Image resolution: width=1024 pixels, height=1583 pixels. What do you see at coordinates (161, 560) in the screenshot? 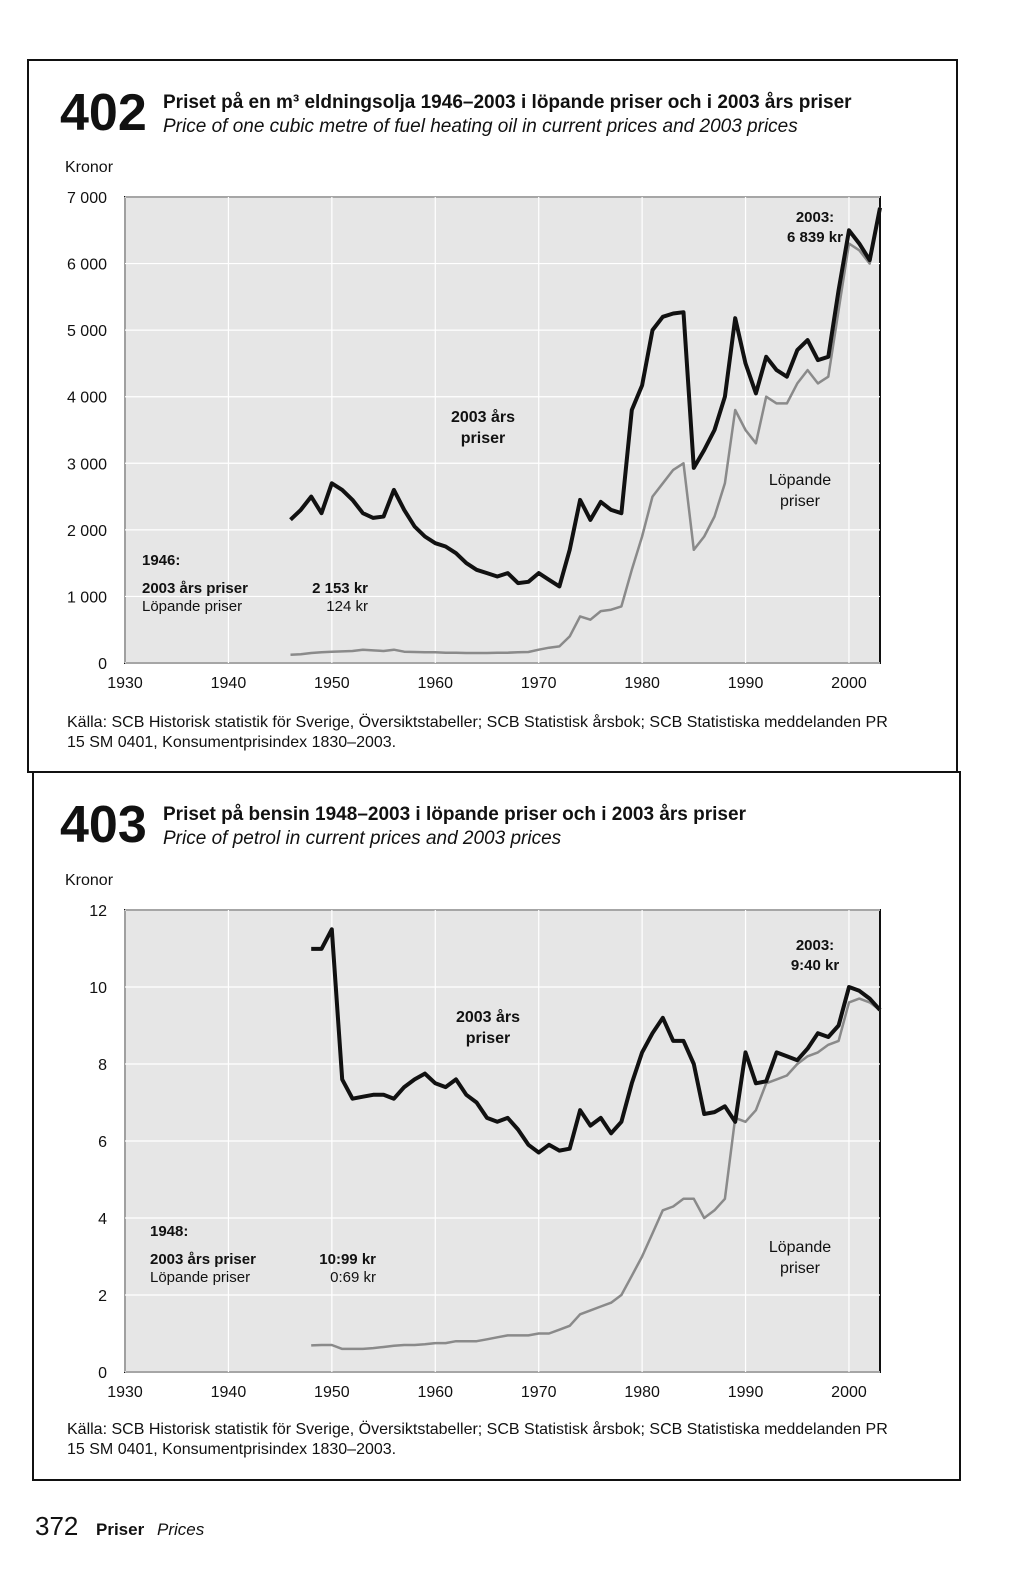
I see `start-year: 1946:` at bounding box center [161, 560].